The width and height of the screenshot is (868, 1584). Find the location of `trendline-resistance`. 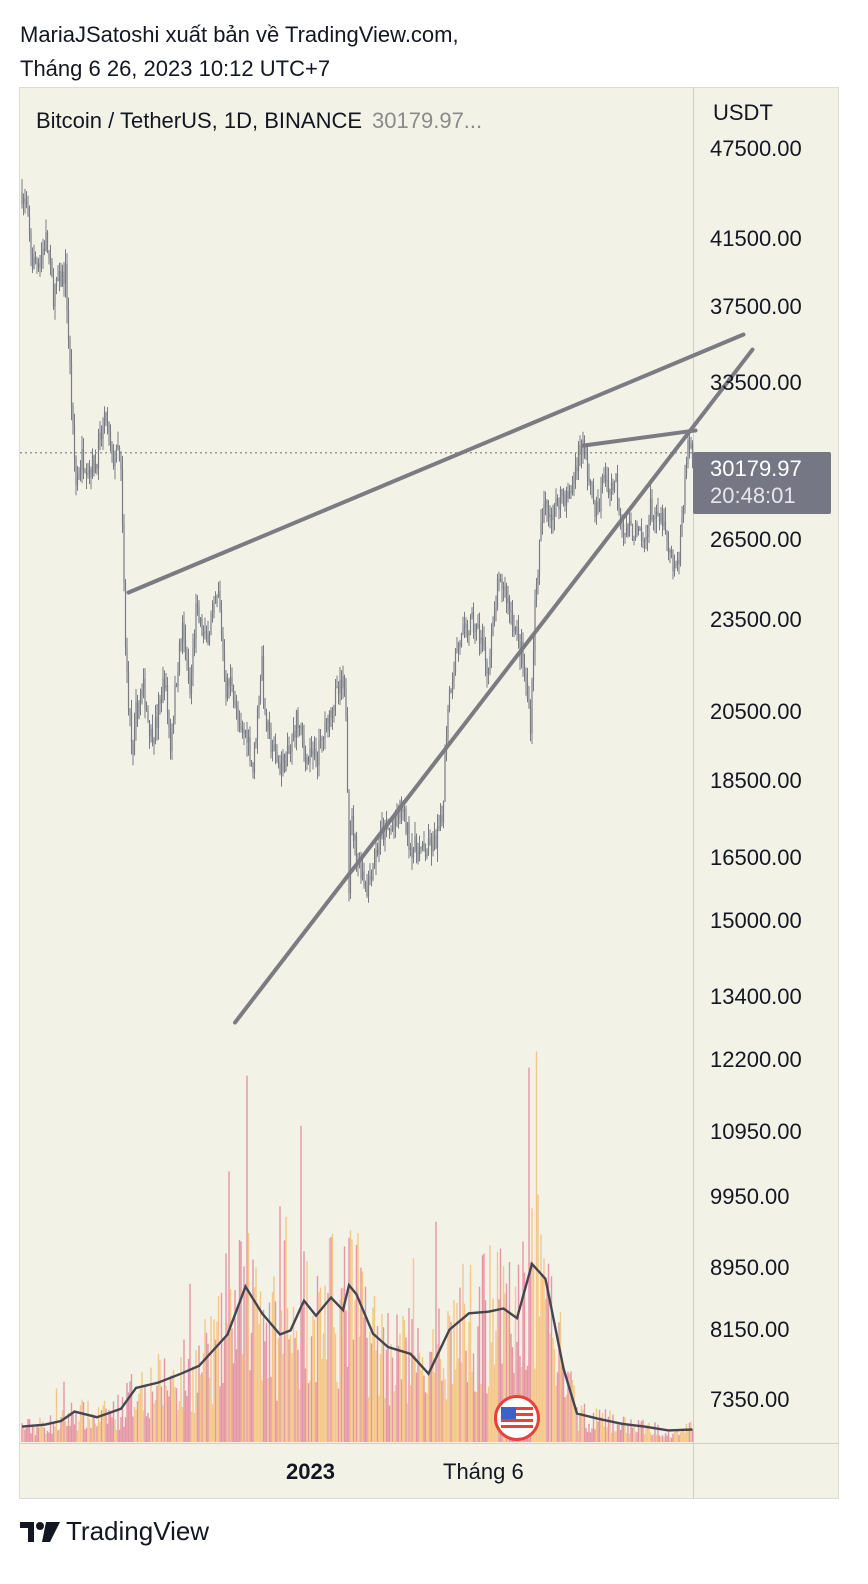

trendline-resistance is located at coordinates (436, 463).